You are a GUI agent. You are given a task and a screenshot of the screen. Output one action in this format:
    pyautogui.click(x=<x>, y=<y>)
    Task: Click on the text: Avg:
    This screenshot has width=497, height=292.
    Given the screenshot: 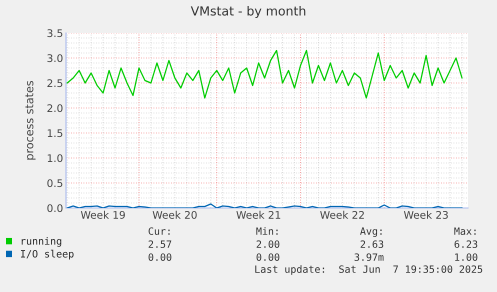 What is the action you would take?
    pyautogui.click(x=371, y=232)
    